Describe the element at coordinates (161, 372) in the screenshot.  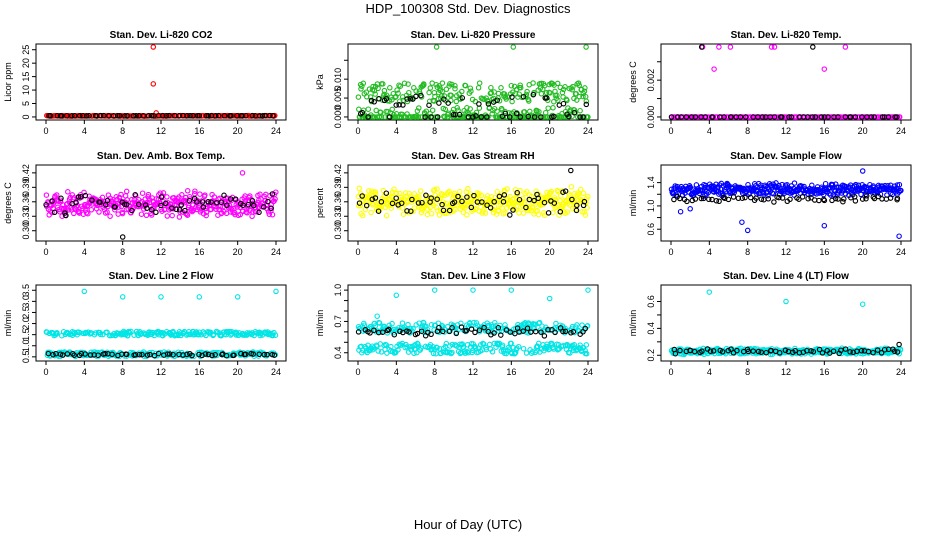
I see `x-tick-label: 12` at that location.